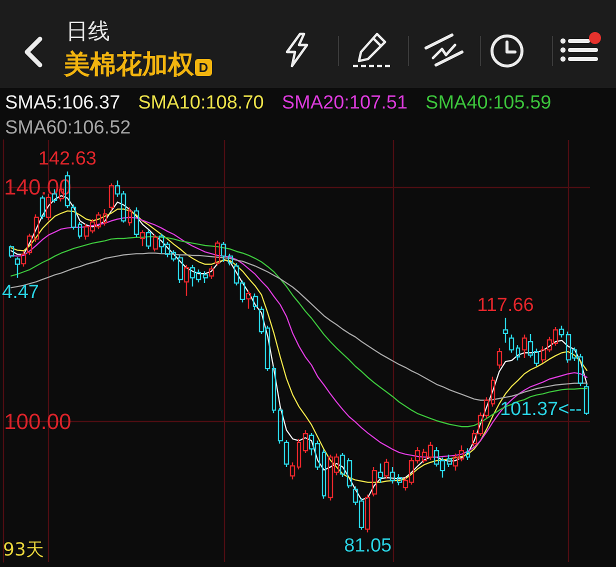 This screenshot has height=567, width=616. What do you see at coordinates (368, 545) in the screenshot?
I see `annotation: 81.05` at bounding box center [368, 545].